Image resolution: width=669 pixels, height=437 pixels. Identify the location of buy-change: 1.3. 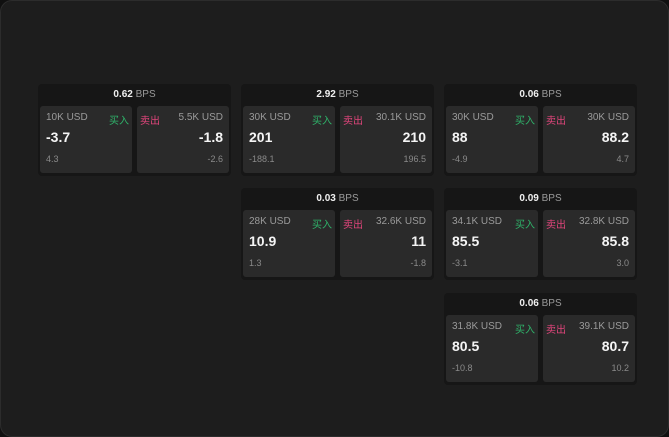
(255, 263).